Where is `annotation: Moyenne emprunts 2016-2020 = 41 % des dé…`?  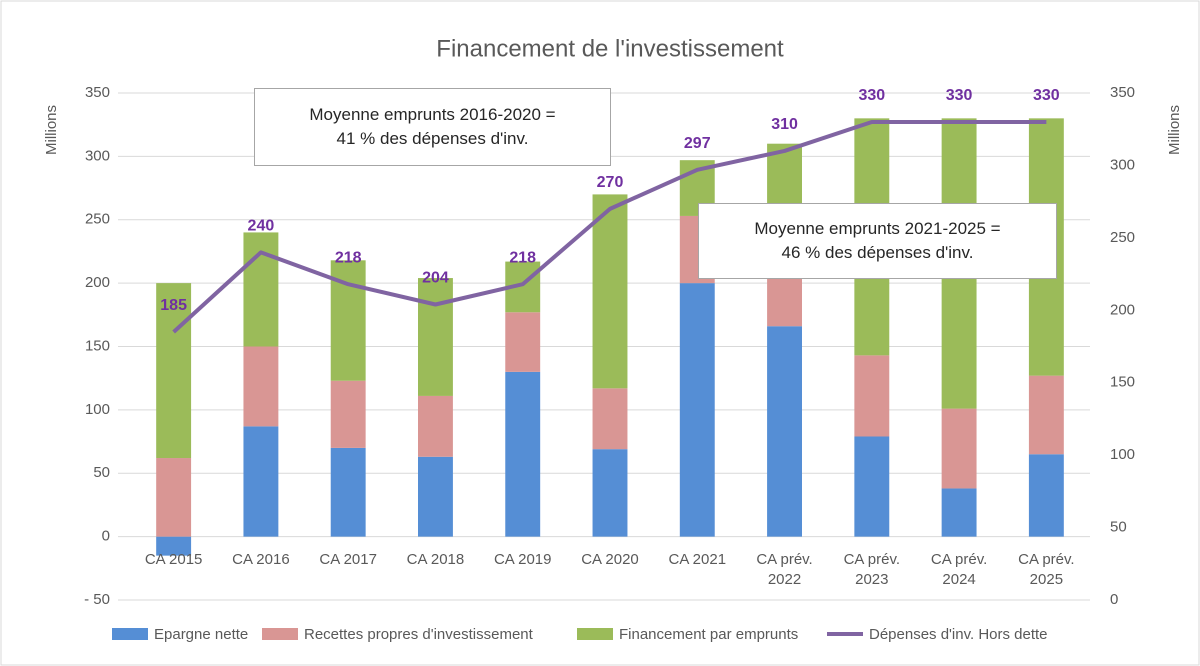 annotation: Moyenne emprunts 2016-2020 = 41 % des dé… is located at coordinates (432, 127).